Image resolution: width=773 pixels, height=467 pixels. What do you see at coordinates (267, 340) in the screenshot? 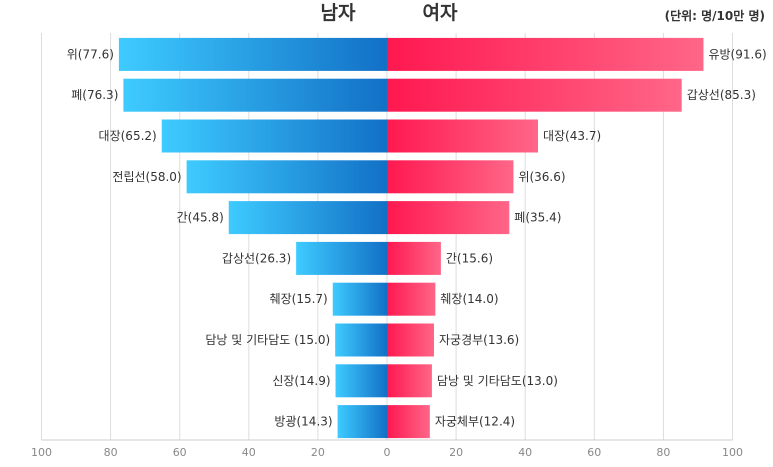
I see `male-bar-label: 담낭 및 기타담도 (15.0)` at bounding box center [267, 340].